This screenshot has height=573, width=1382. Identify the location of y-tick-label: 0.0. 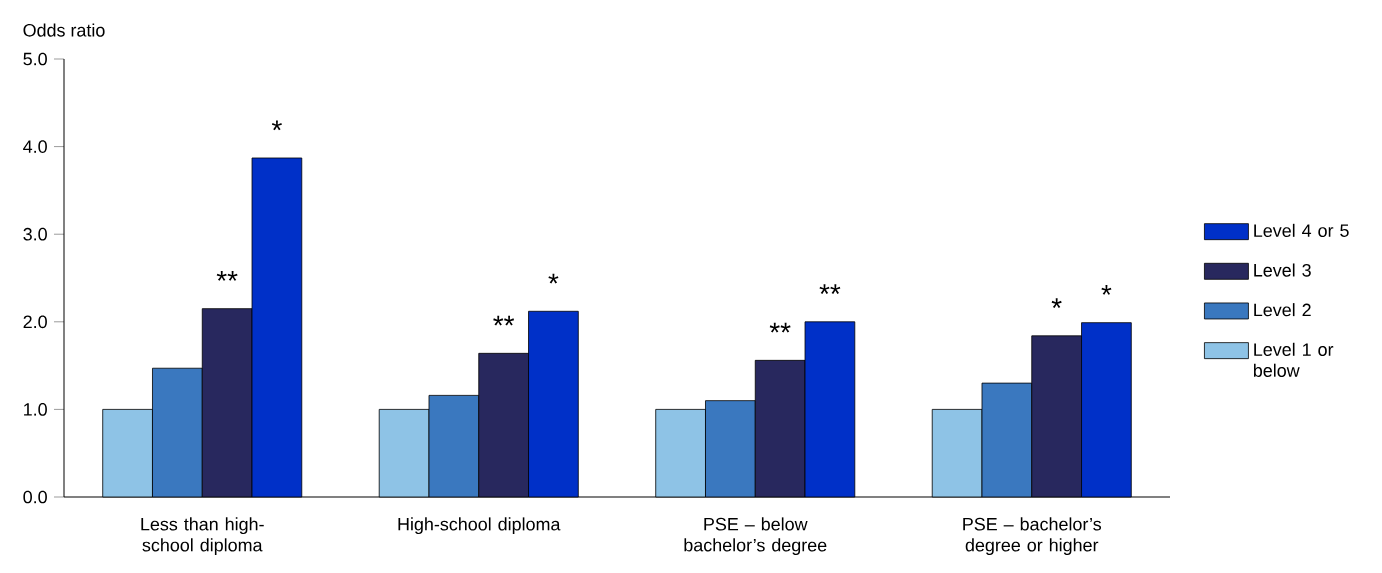
(35, 497).